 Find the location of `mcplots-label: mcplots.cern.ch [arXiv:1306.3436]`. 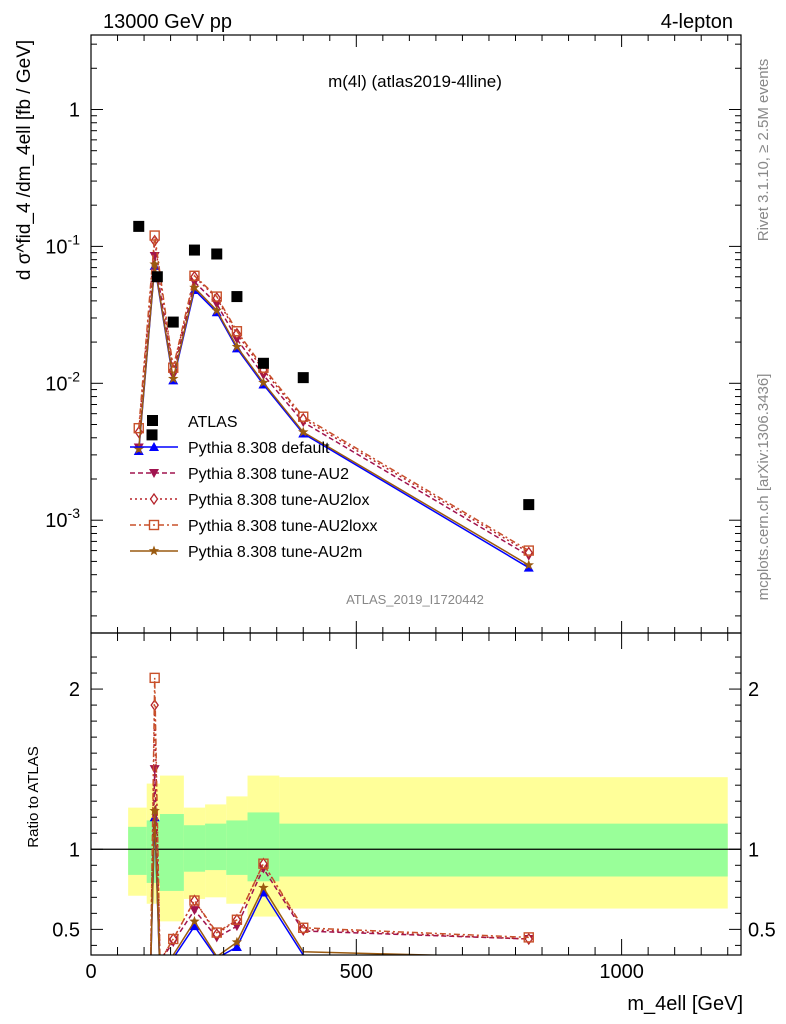

mcplots-label: mcplots.cern.ch [arXiv:1306.3436] is located at coordinates (763, 487).